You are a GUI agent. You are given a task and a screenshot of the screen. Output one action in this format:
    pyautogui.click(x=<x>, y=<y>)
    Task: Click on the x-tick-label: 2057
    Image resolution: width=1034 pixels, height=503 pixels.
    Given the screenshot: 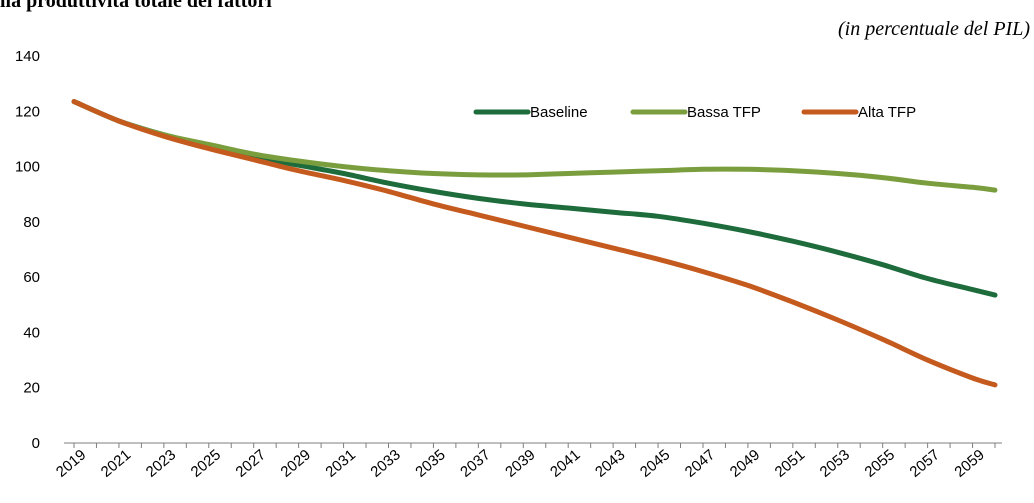 What is the action you would take?
    pyautogui.click(x=924, y=463)
    